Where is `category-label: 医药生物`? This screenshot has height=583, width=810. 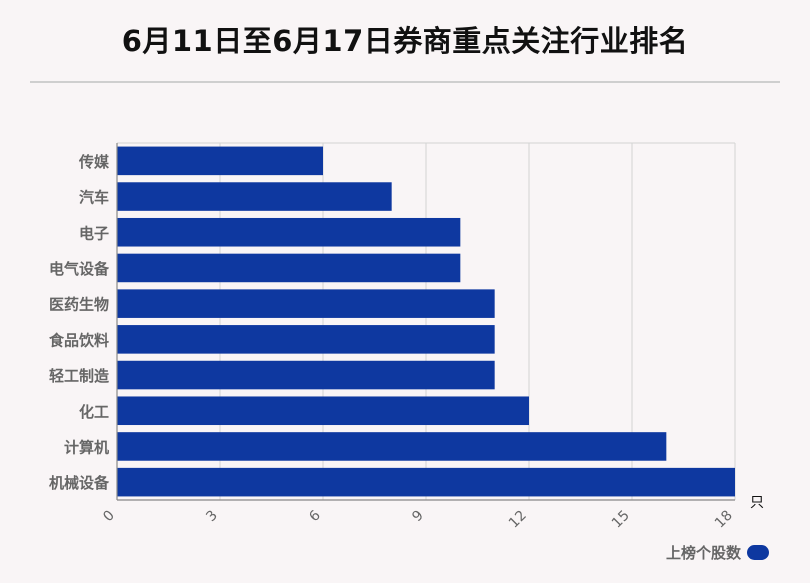
category-label: 医药生物 is located at coordinates (79, 305).